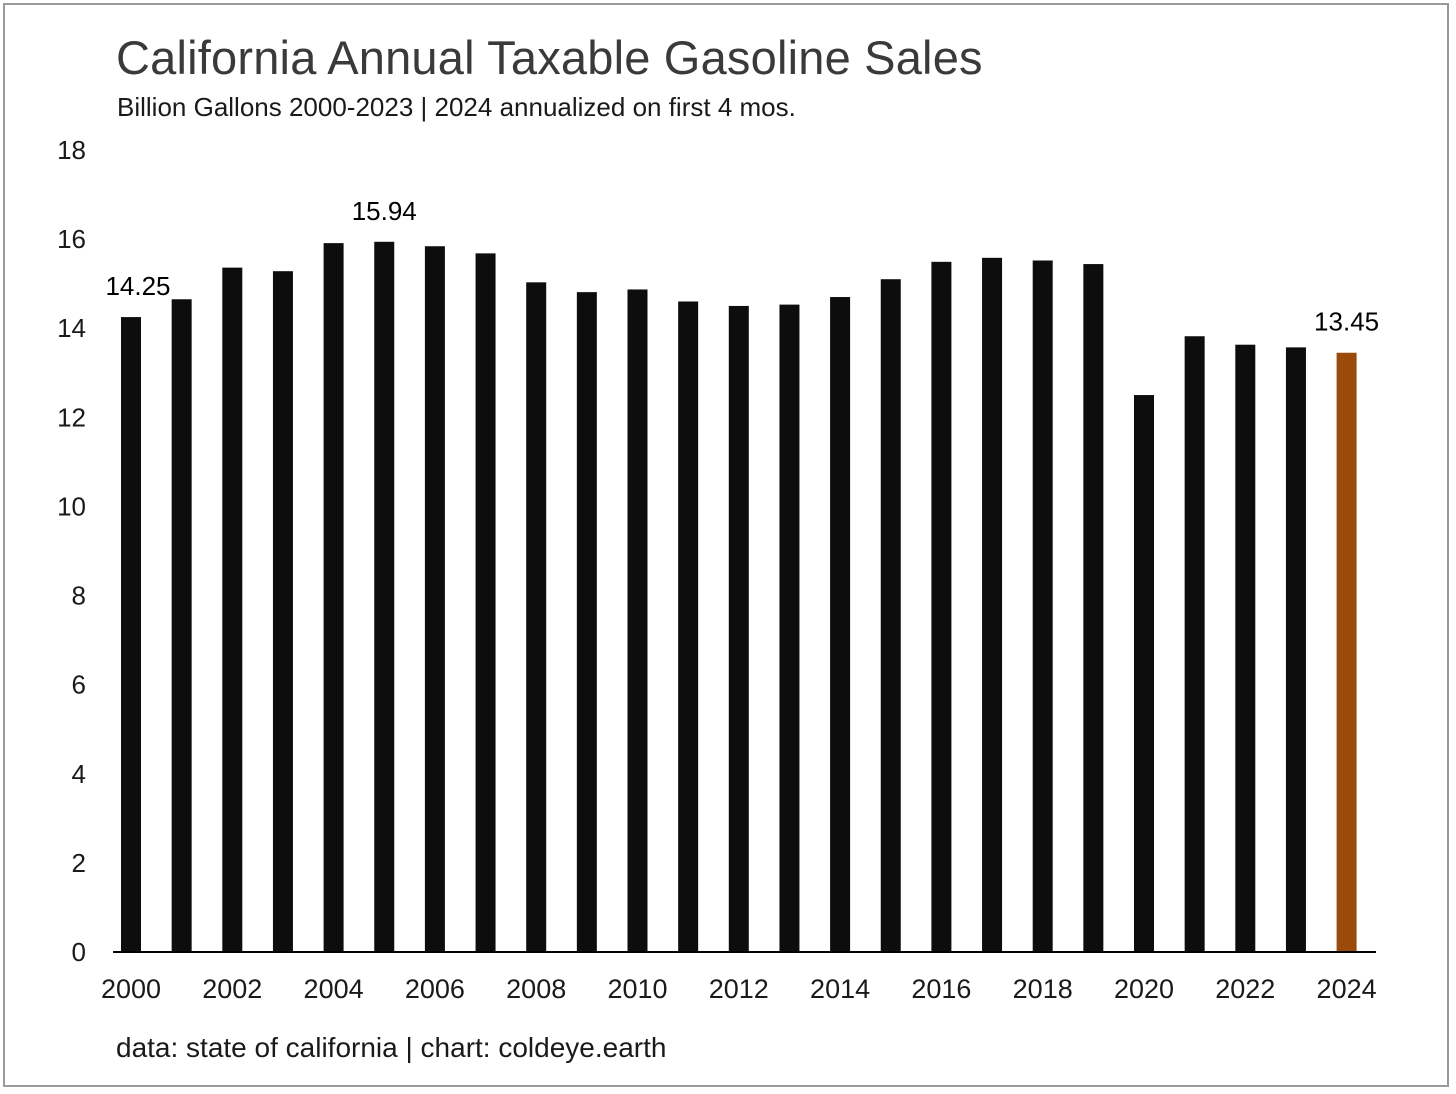 The height and width of the screenshot is (1094, 1456). What do you see at coordinates (992, 604) in the screenshot?
I see `bar-2017` at bounding box center [992, 604].